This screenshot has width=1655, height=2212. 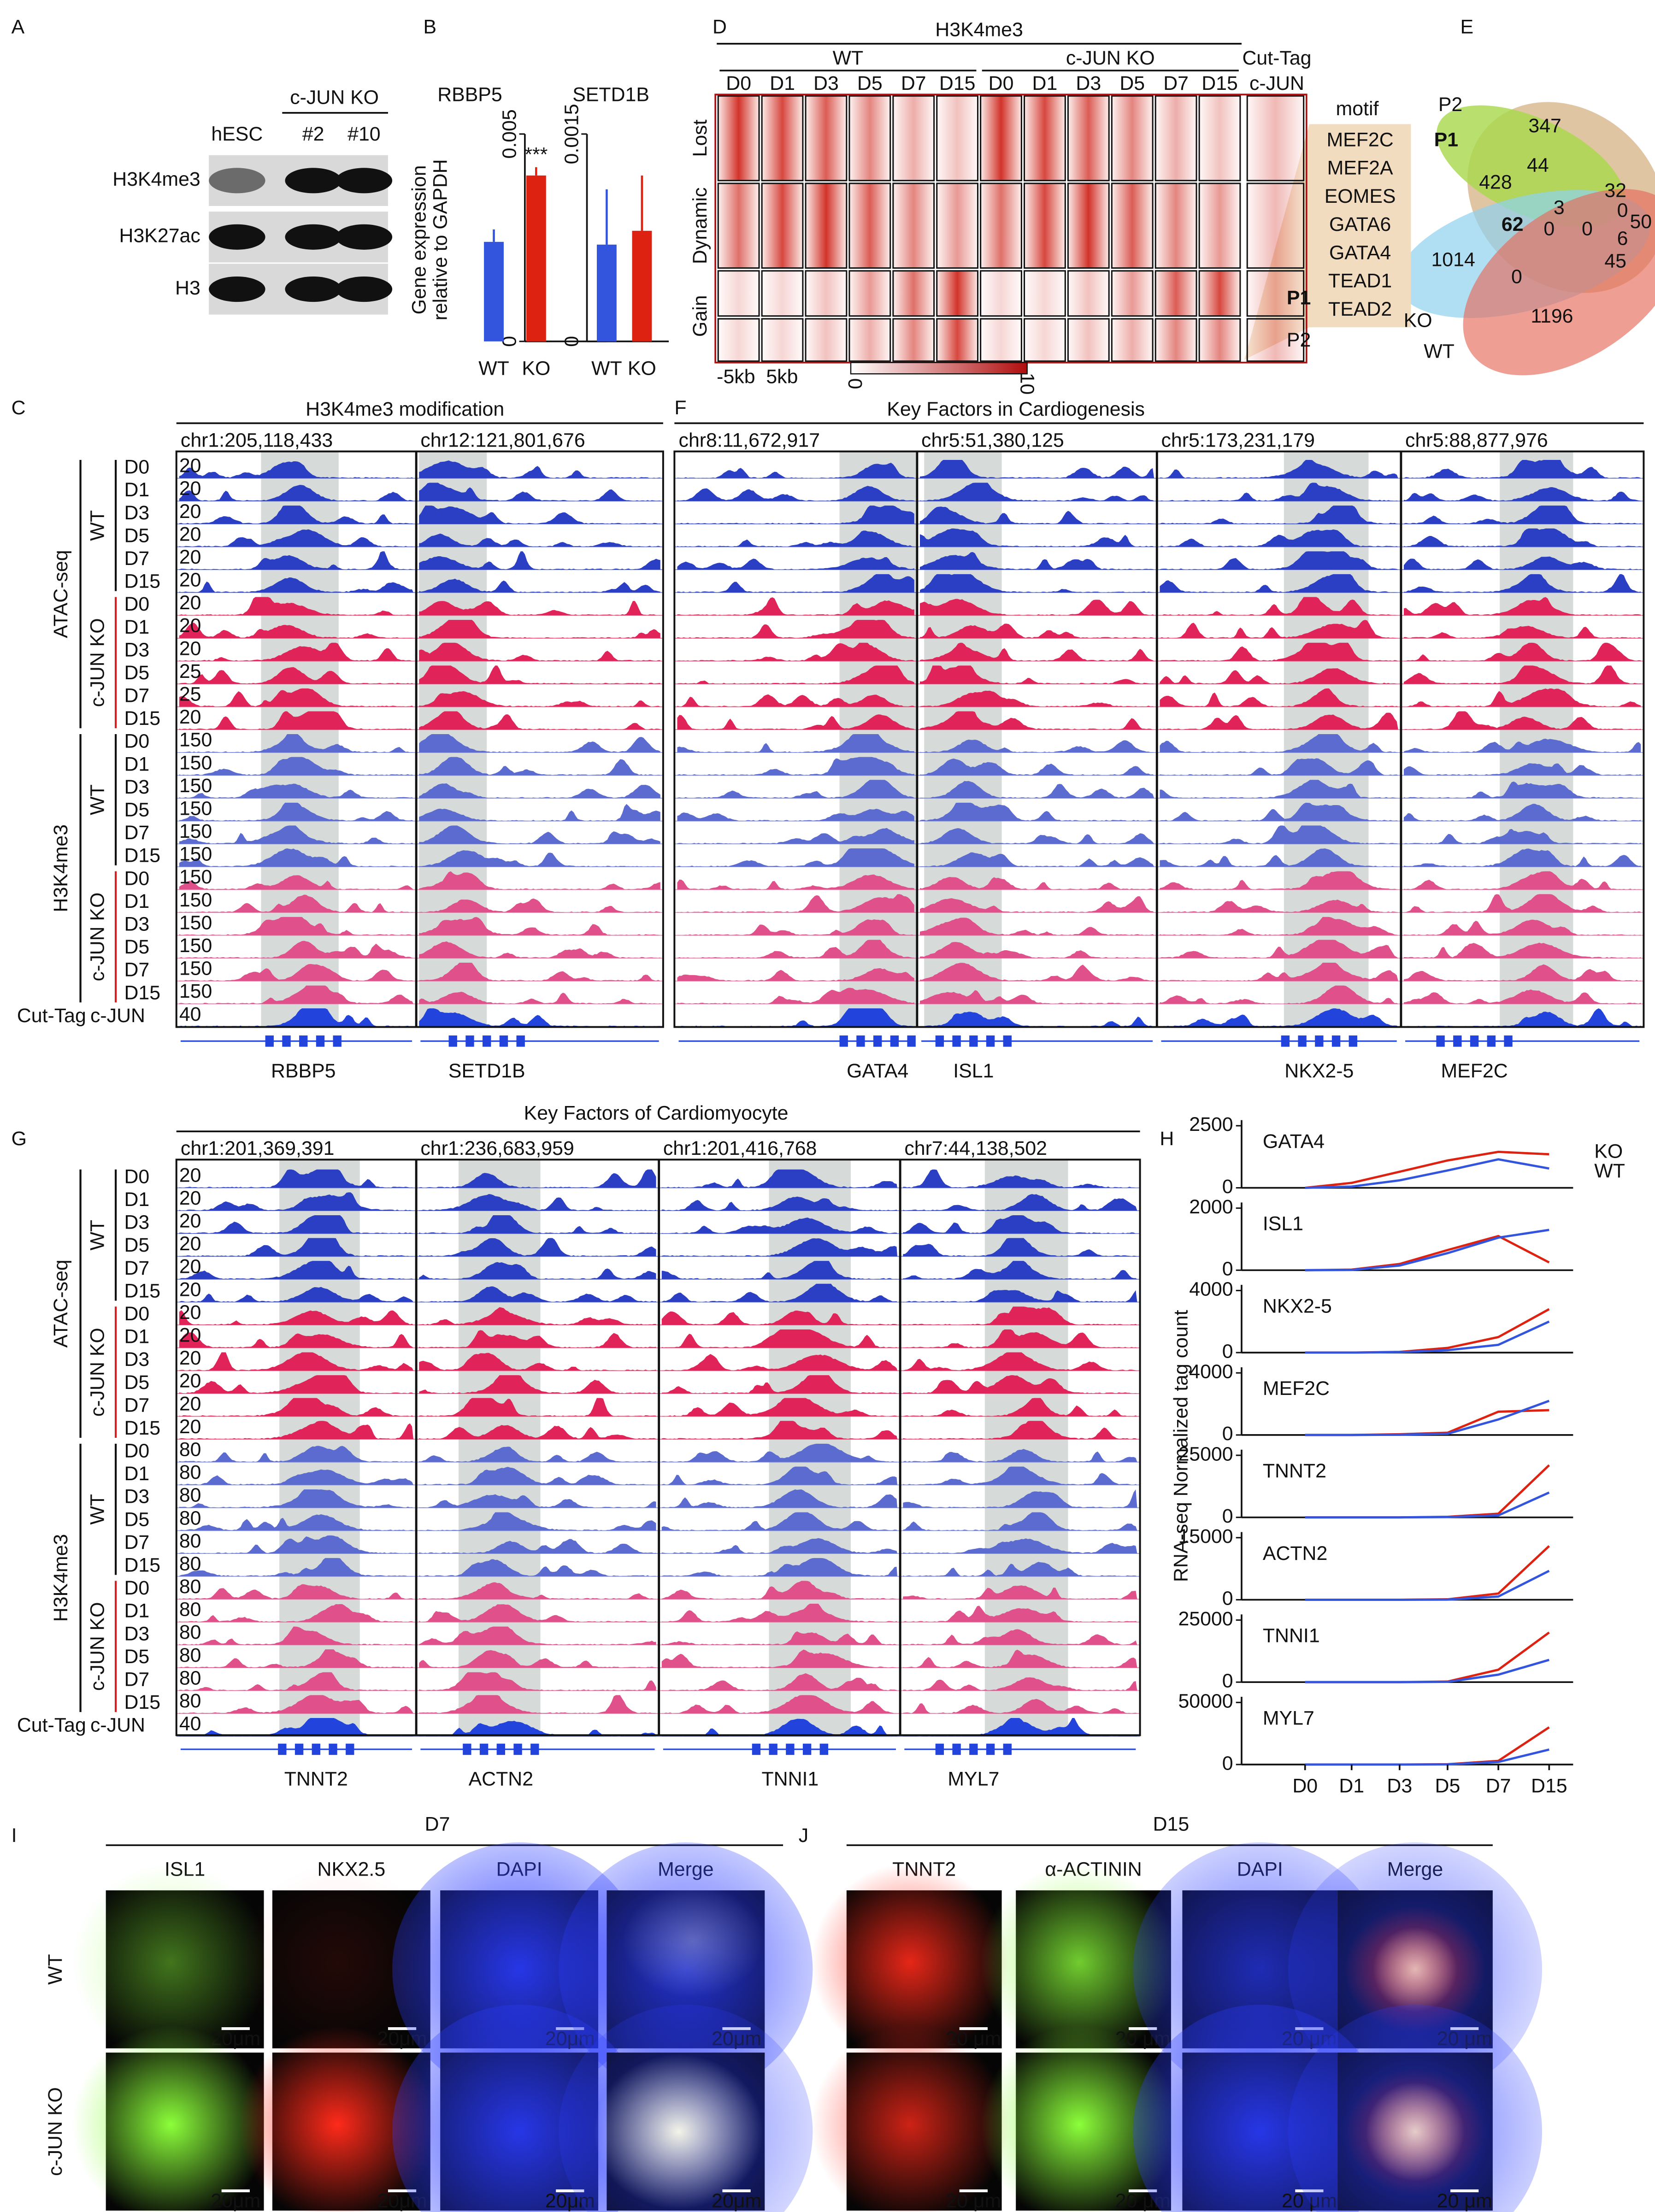 What do you see at coordinates (258, 1148) in the screenshot?
I see `locus: chr1:201,369,391` at bounding box center [258, 1148].